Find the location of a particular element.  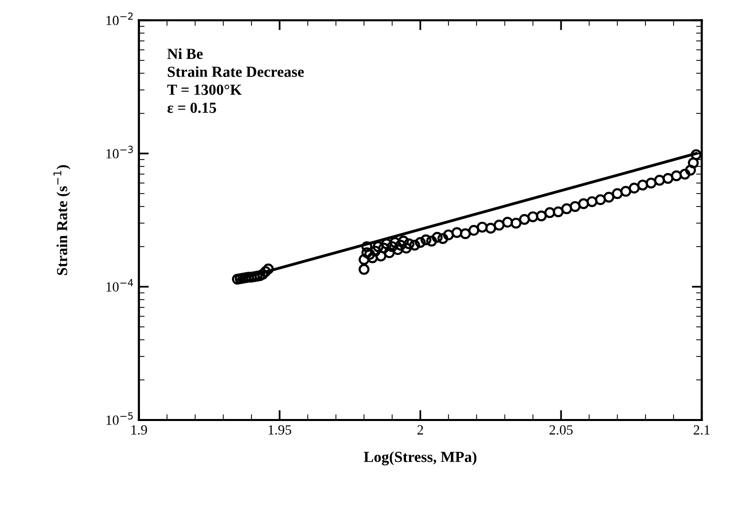

annotation: ε = 0.15 is located at coordinates (191, 108).